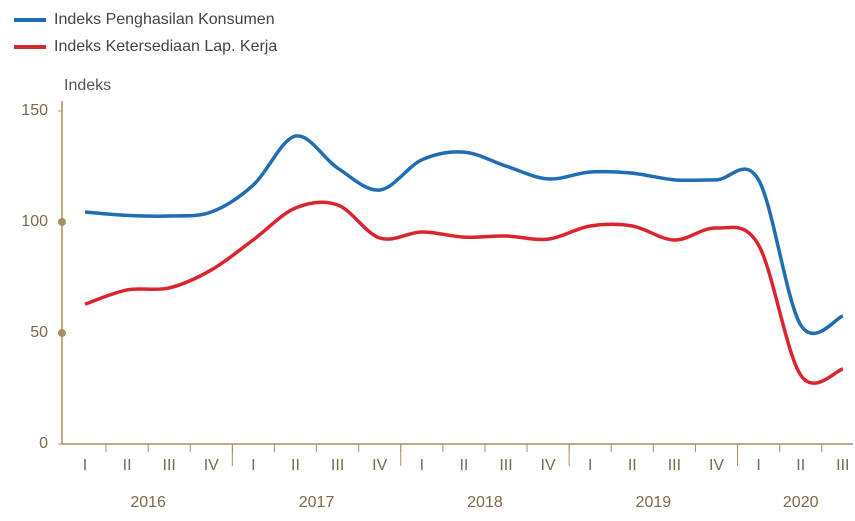 The image size is (855, 521). What do you see at coordinates (165, 46) in the screenshot?
I see `legend-label: Indeks Ketersediaan Lap. Kerja` at bounding box center [165, 46].